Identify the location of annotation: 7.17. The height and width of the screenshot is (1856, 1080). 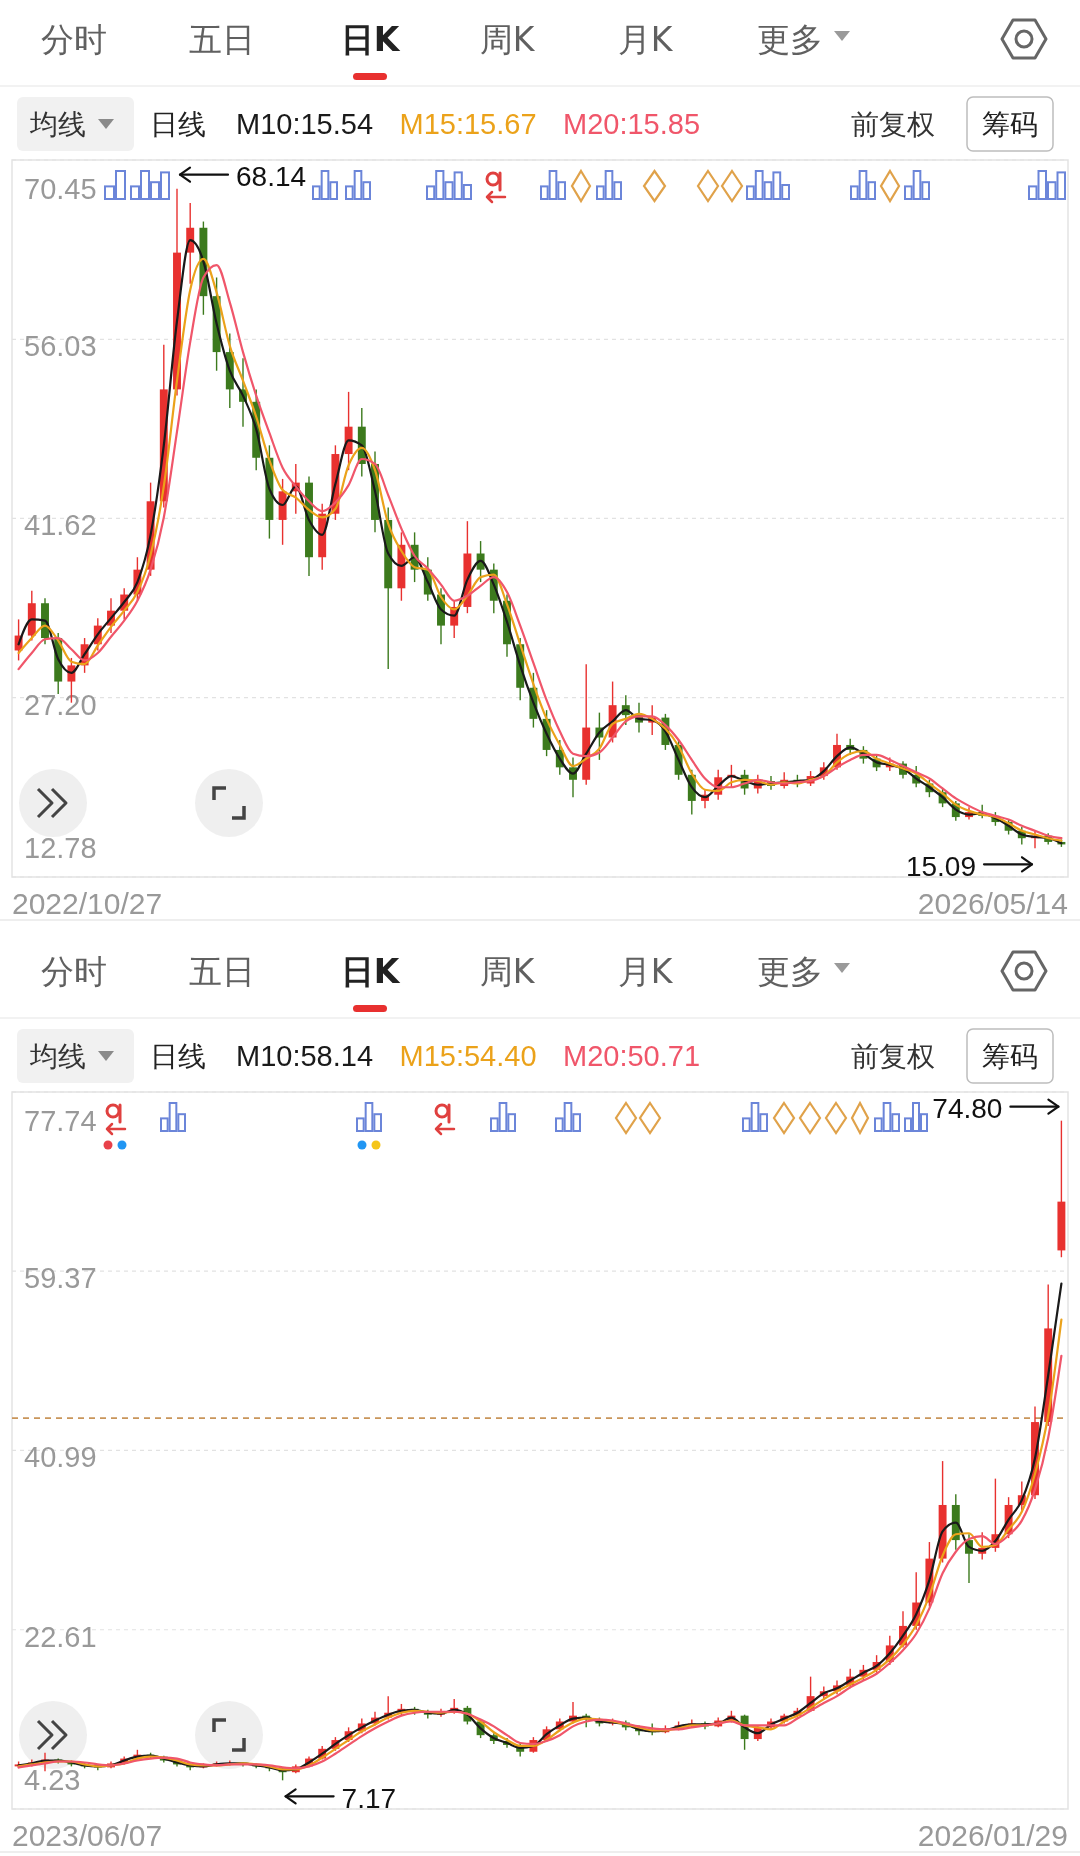
(369, 1798).